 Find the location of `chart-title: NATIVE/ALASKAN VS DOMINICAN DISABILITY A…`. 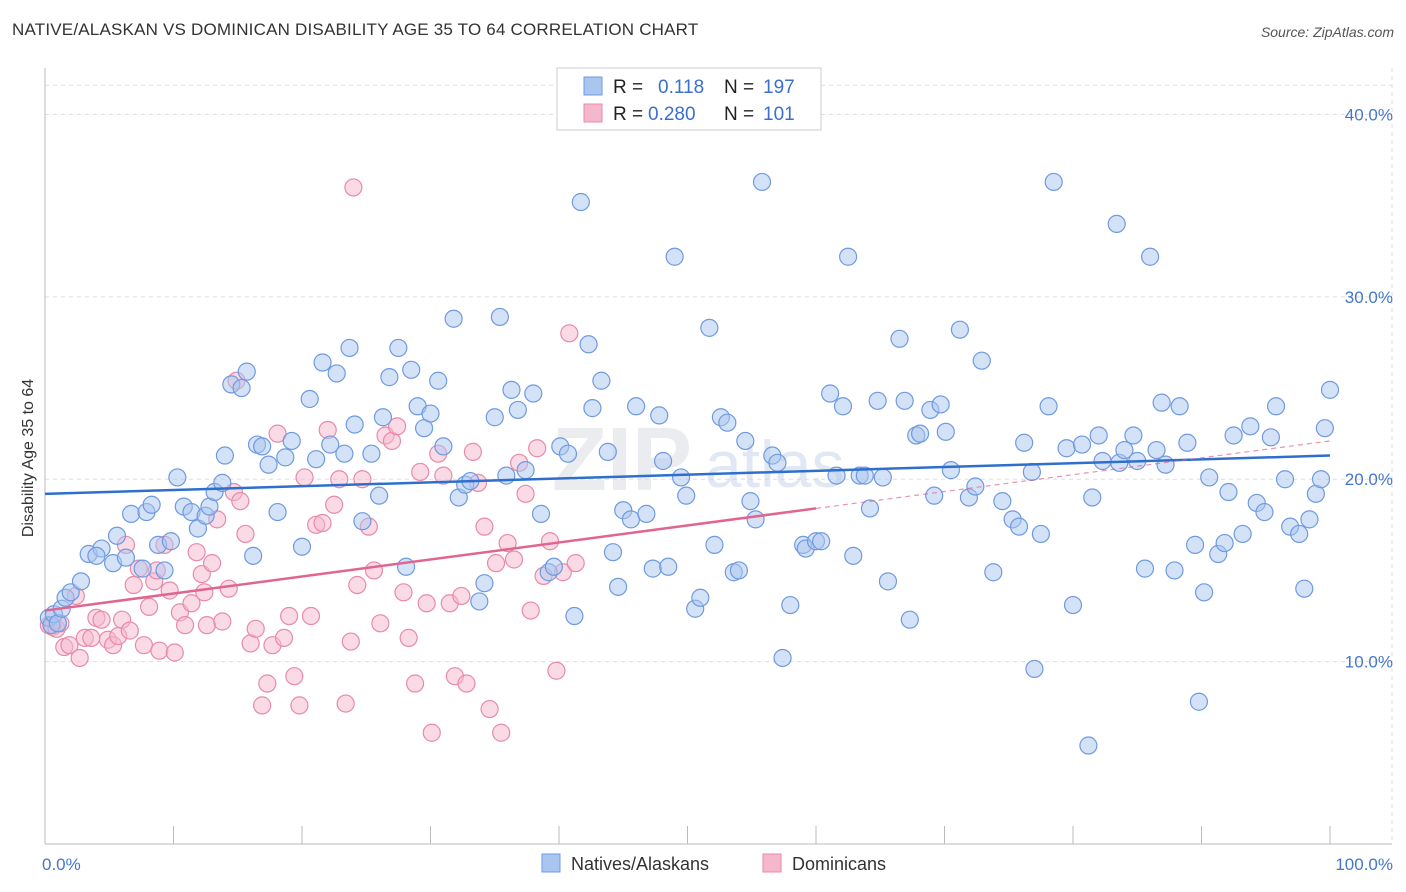

chart-title: NATIVE/ALASKAN VS DOMINICAN DISABILITY A… is located at coordinates (355, 29).